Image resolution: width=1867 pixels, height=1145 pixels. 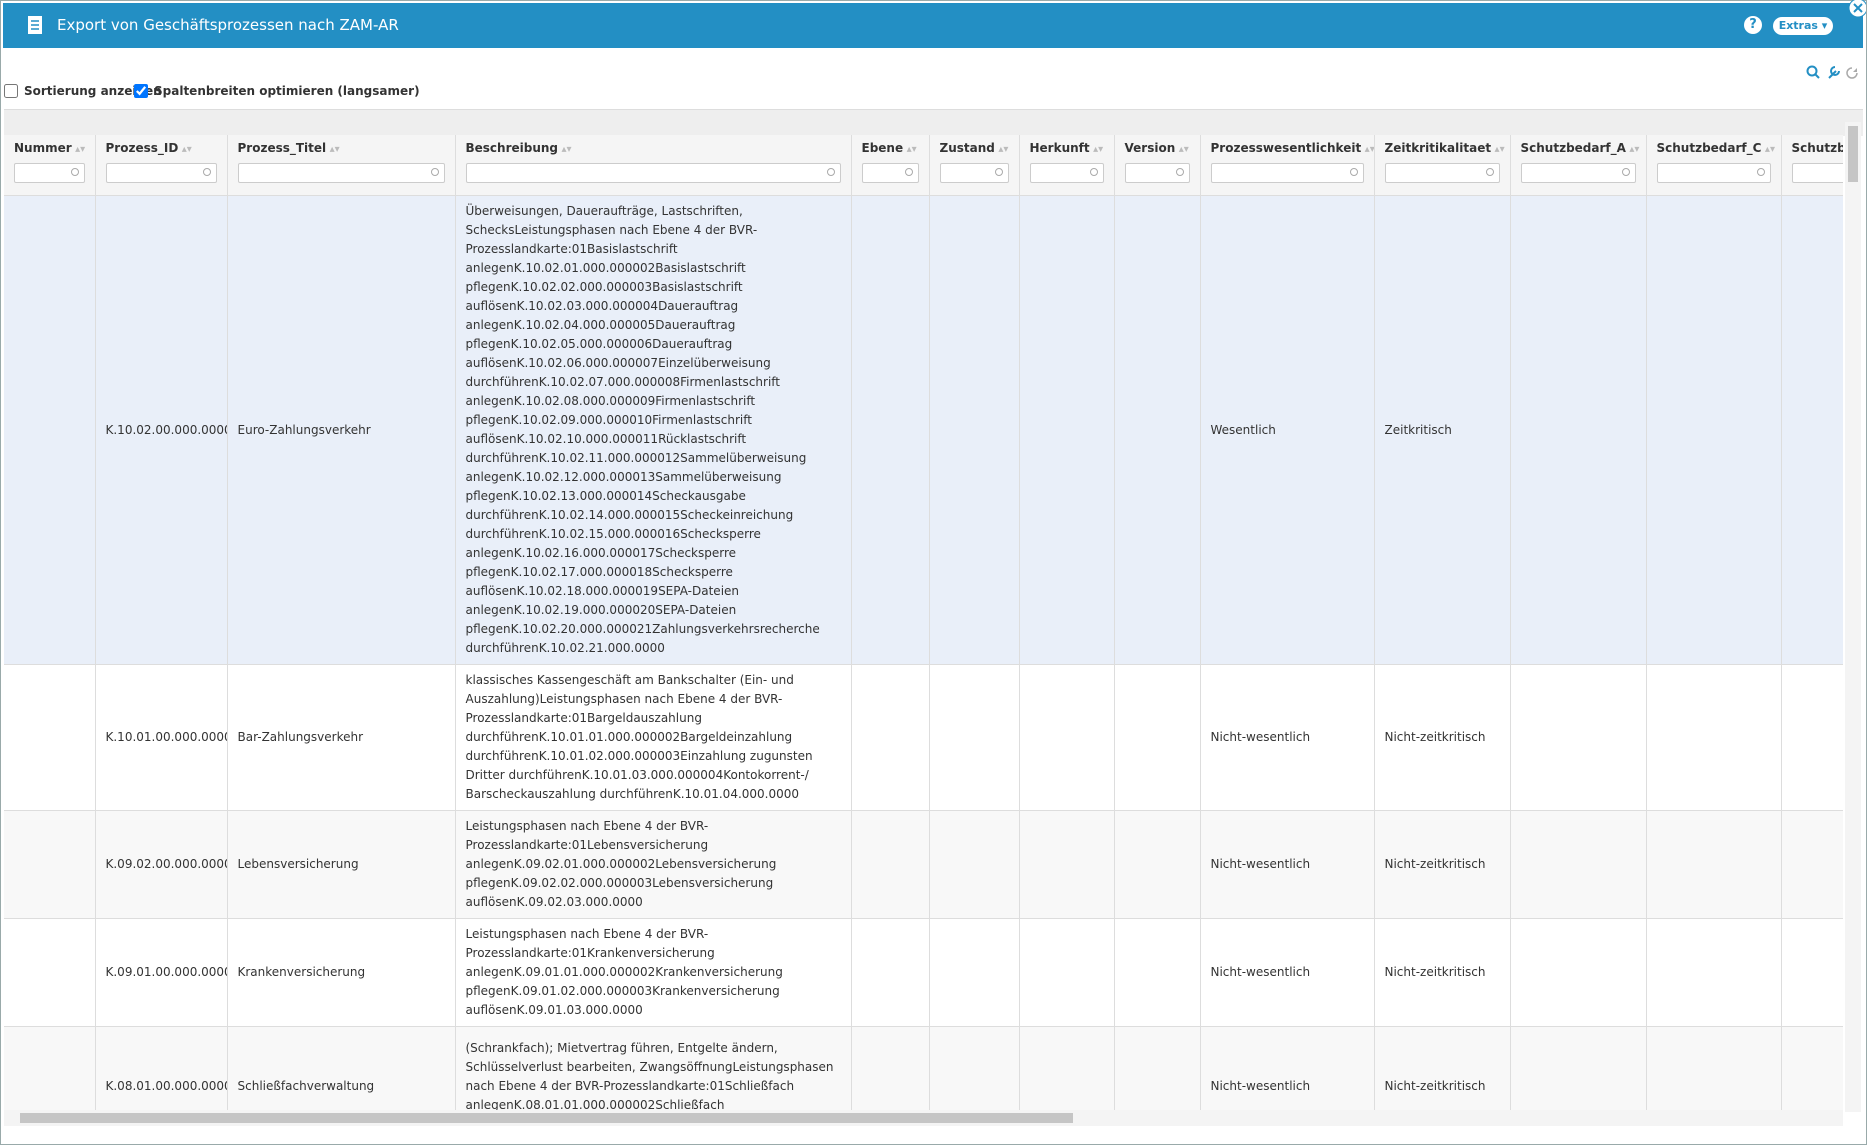 I want to click on vertical-scrollbar, so click(x=1853, y=617).